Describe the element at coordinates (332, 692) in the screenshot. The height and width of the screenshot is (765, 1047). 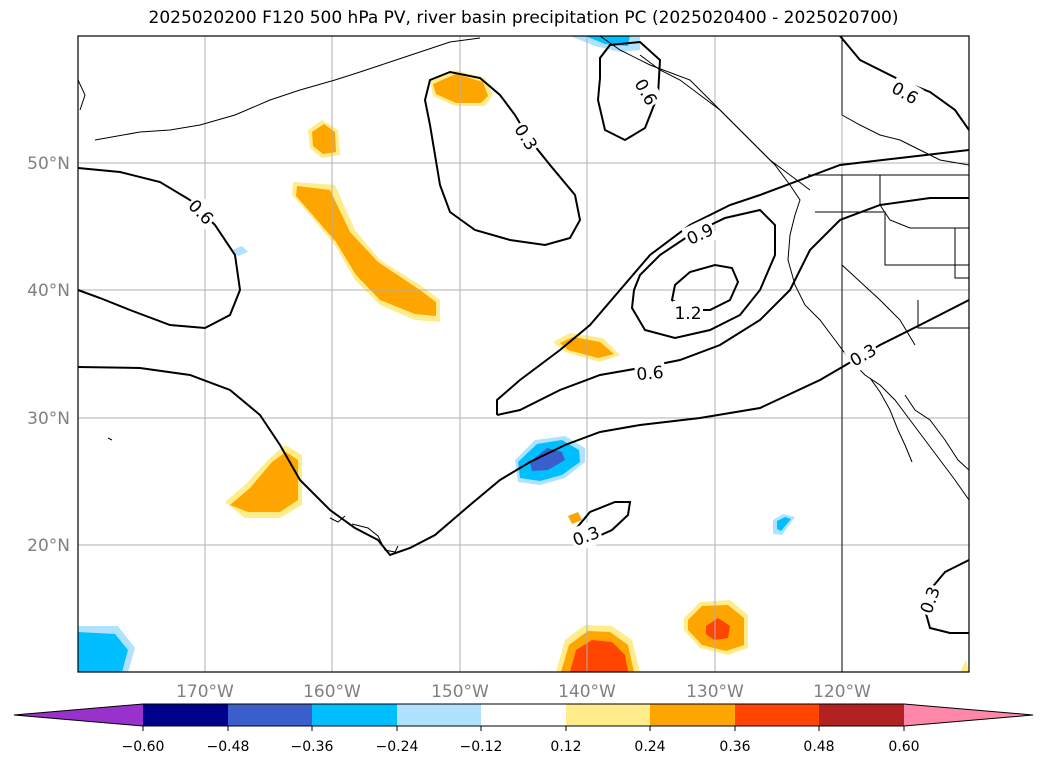
I see `lon-label: 160°W` at that location.